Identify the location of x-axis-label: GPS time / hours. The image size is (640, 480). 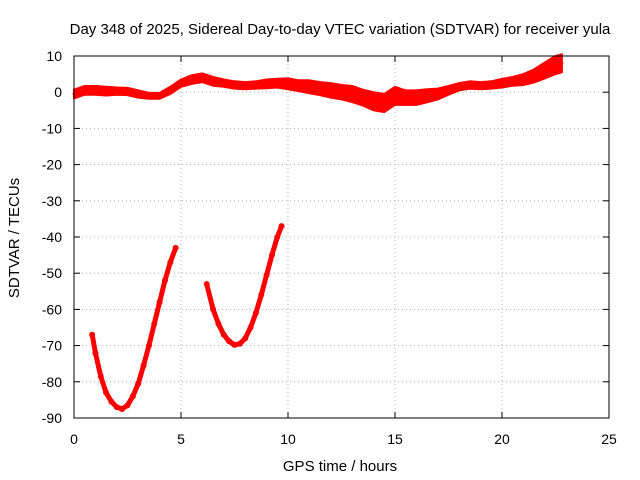
(340, 466).